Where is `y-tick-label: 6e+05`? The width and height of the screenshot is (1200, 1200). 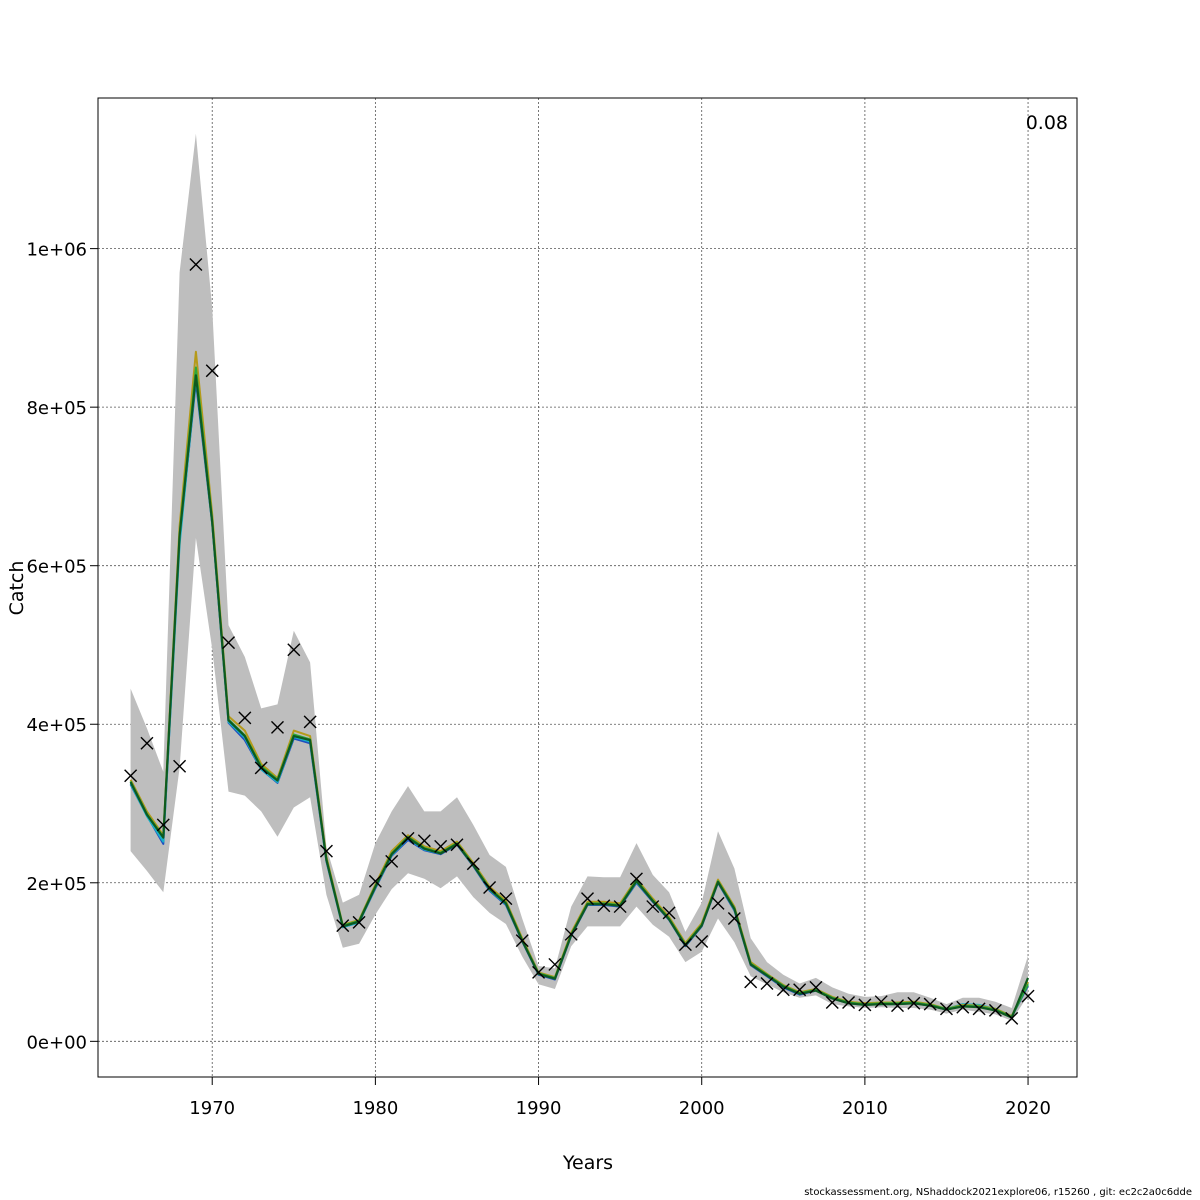
y-tick-label: 6e+05 is located at coordinates (56, 567).